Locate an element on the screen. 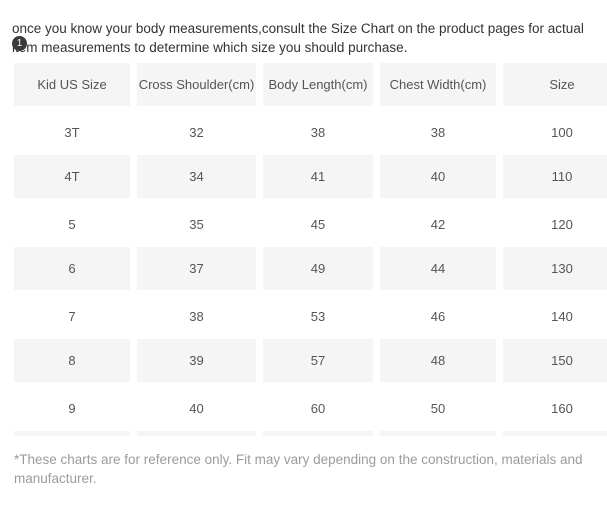  table-cell: 44 is located at coordinates (438, 270).